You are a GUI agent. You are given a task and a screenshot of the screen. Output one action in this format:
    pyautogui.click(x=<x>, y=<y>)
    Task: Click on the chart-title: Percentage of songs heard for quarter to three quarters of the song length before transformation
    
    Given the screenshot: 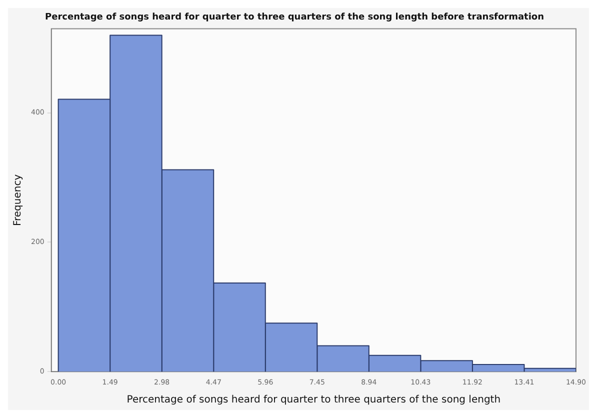 What is the action you would take?
    pyautogui.click(x=294, y=17)
    